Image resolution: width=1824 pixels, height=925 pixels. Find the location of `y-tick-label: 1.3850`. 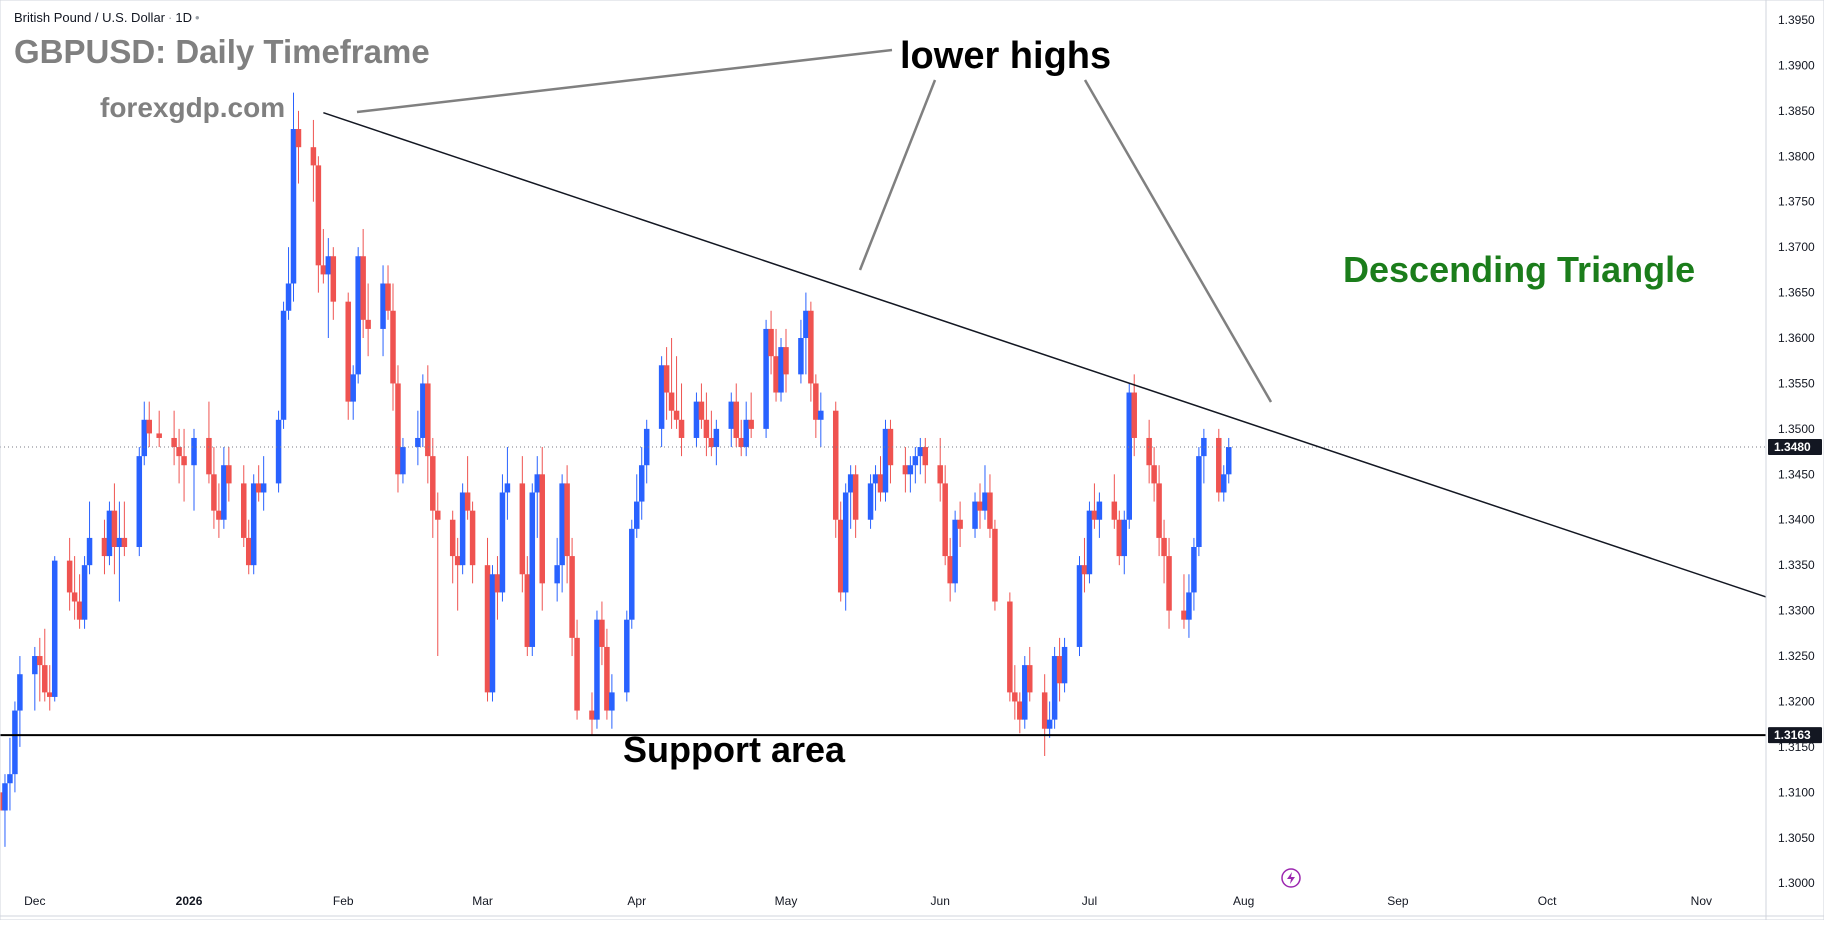

y-tick-label: 1.3850 is located at coordinates (1796, 111).